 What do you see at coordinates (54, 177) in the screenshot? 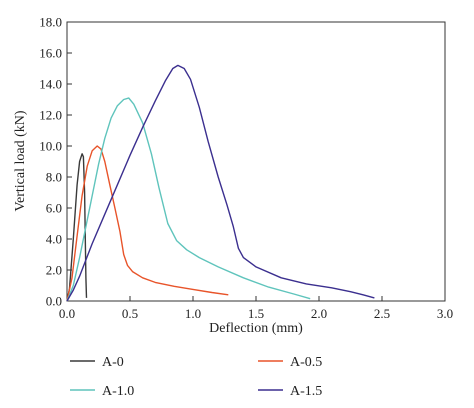
I see `y-tick-label: 8.0` at bounding box center [54, 177].